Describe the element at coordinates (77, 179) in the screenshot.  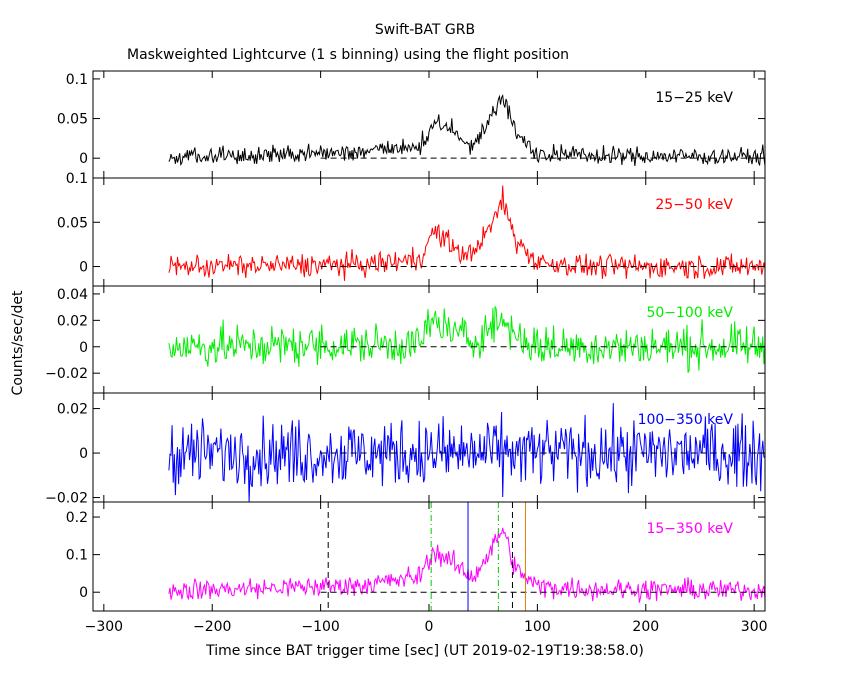
I see `y-tick-label-1-2: 0.1` at that location.